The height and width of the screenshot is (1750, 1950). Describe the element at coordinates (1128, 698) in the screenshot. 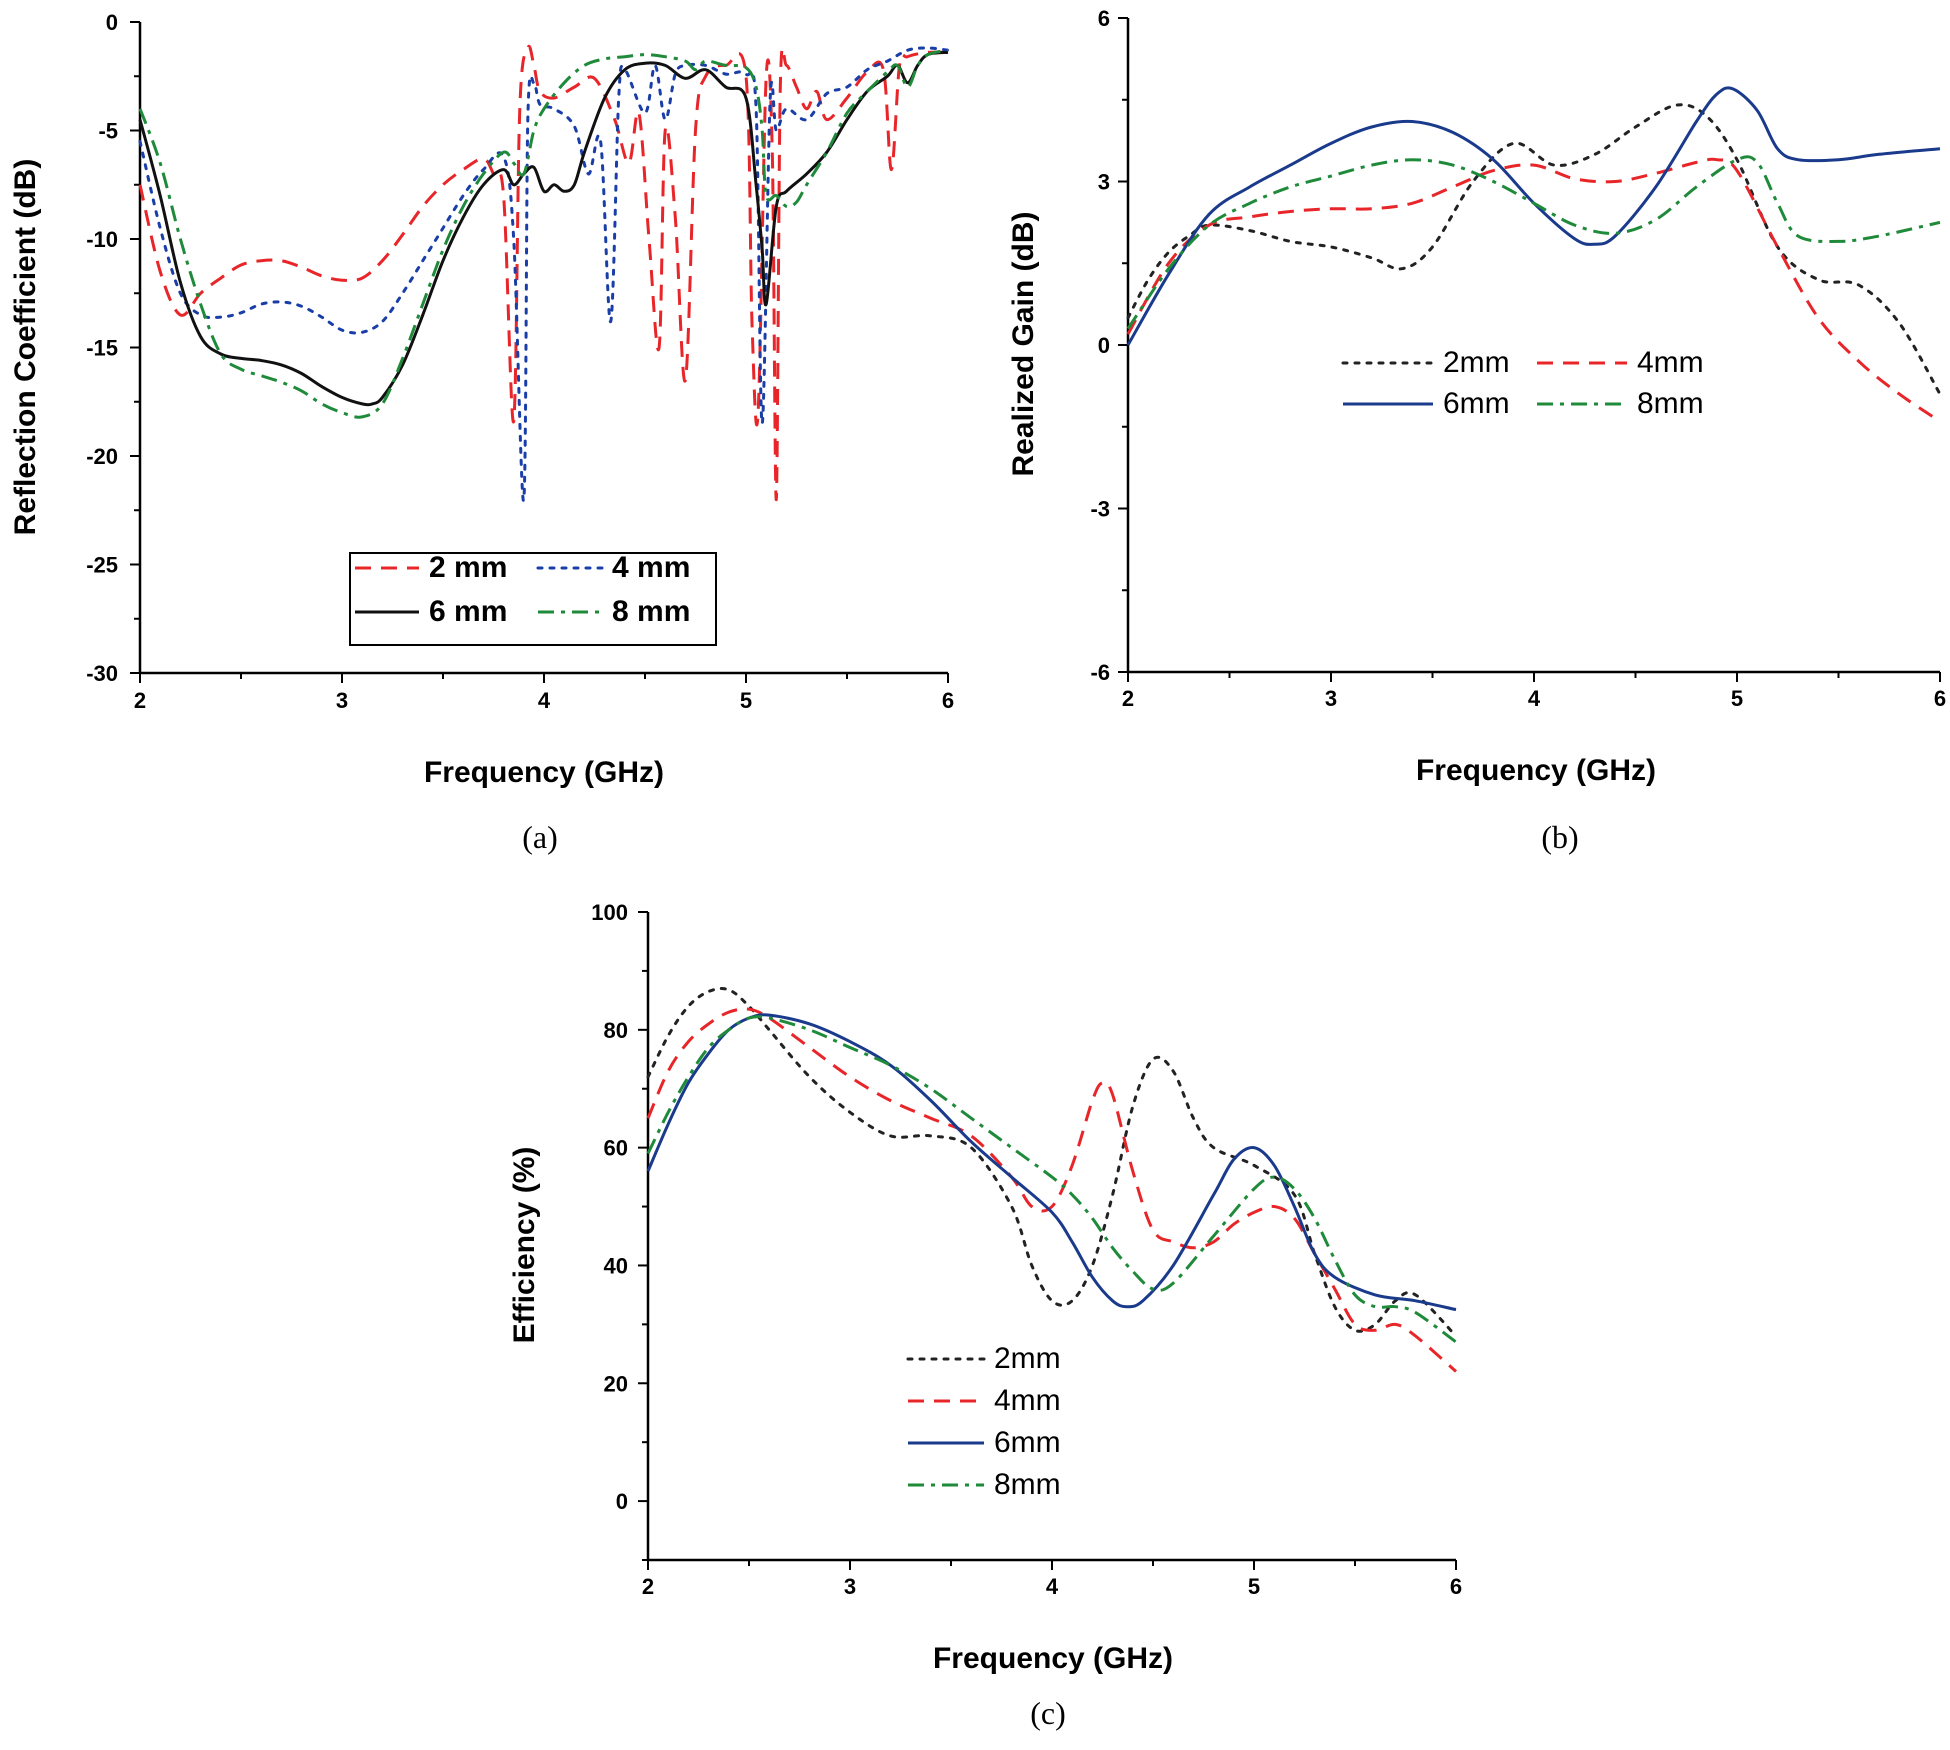

I see `p2-x-tick-label: 2` at that location.